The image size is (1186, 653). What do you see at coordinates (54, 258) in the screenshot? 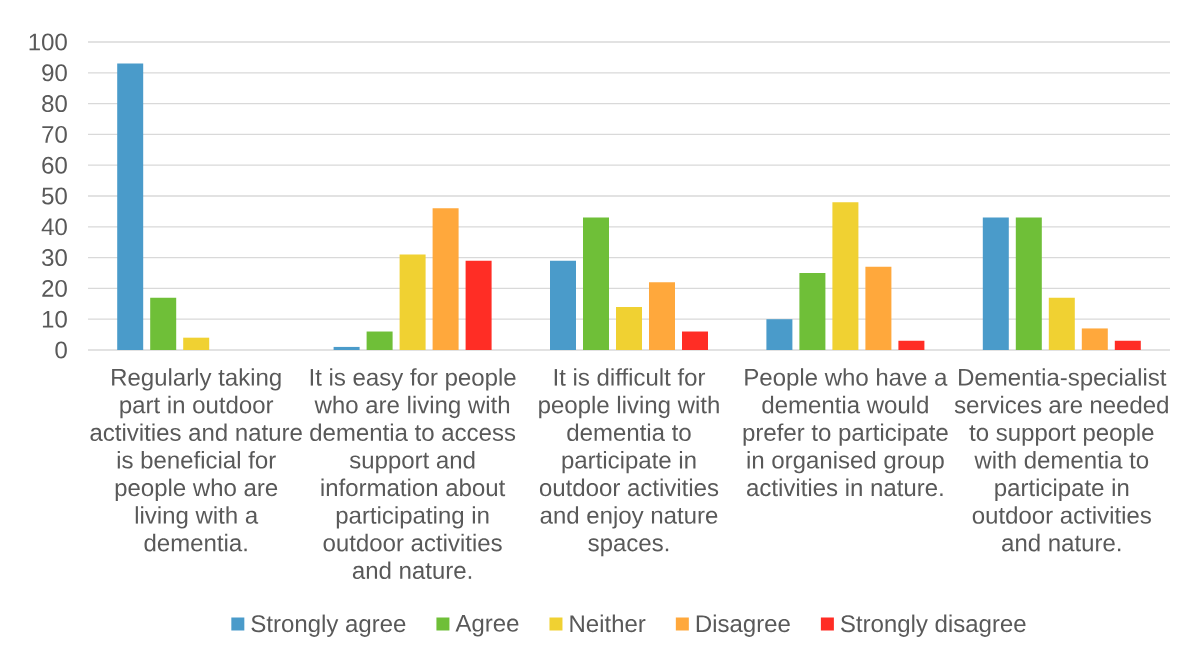
I see `y-tick-label: 30` at bounding box center [54, 258].